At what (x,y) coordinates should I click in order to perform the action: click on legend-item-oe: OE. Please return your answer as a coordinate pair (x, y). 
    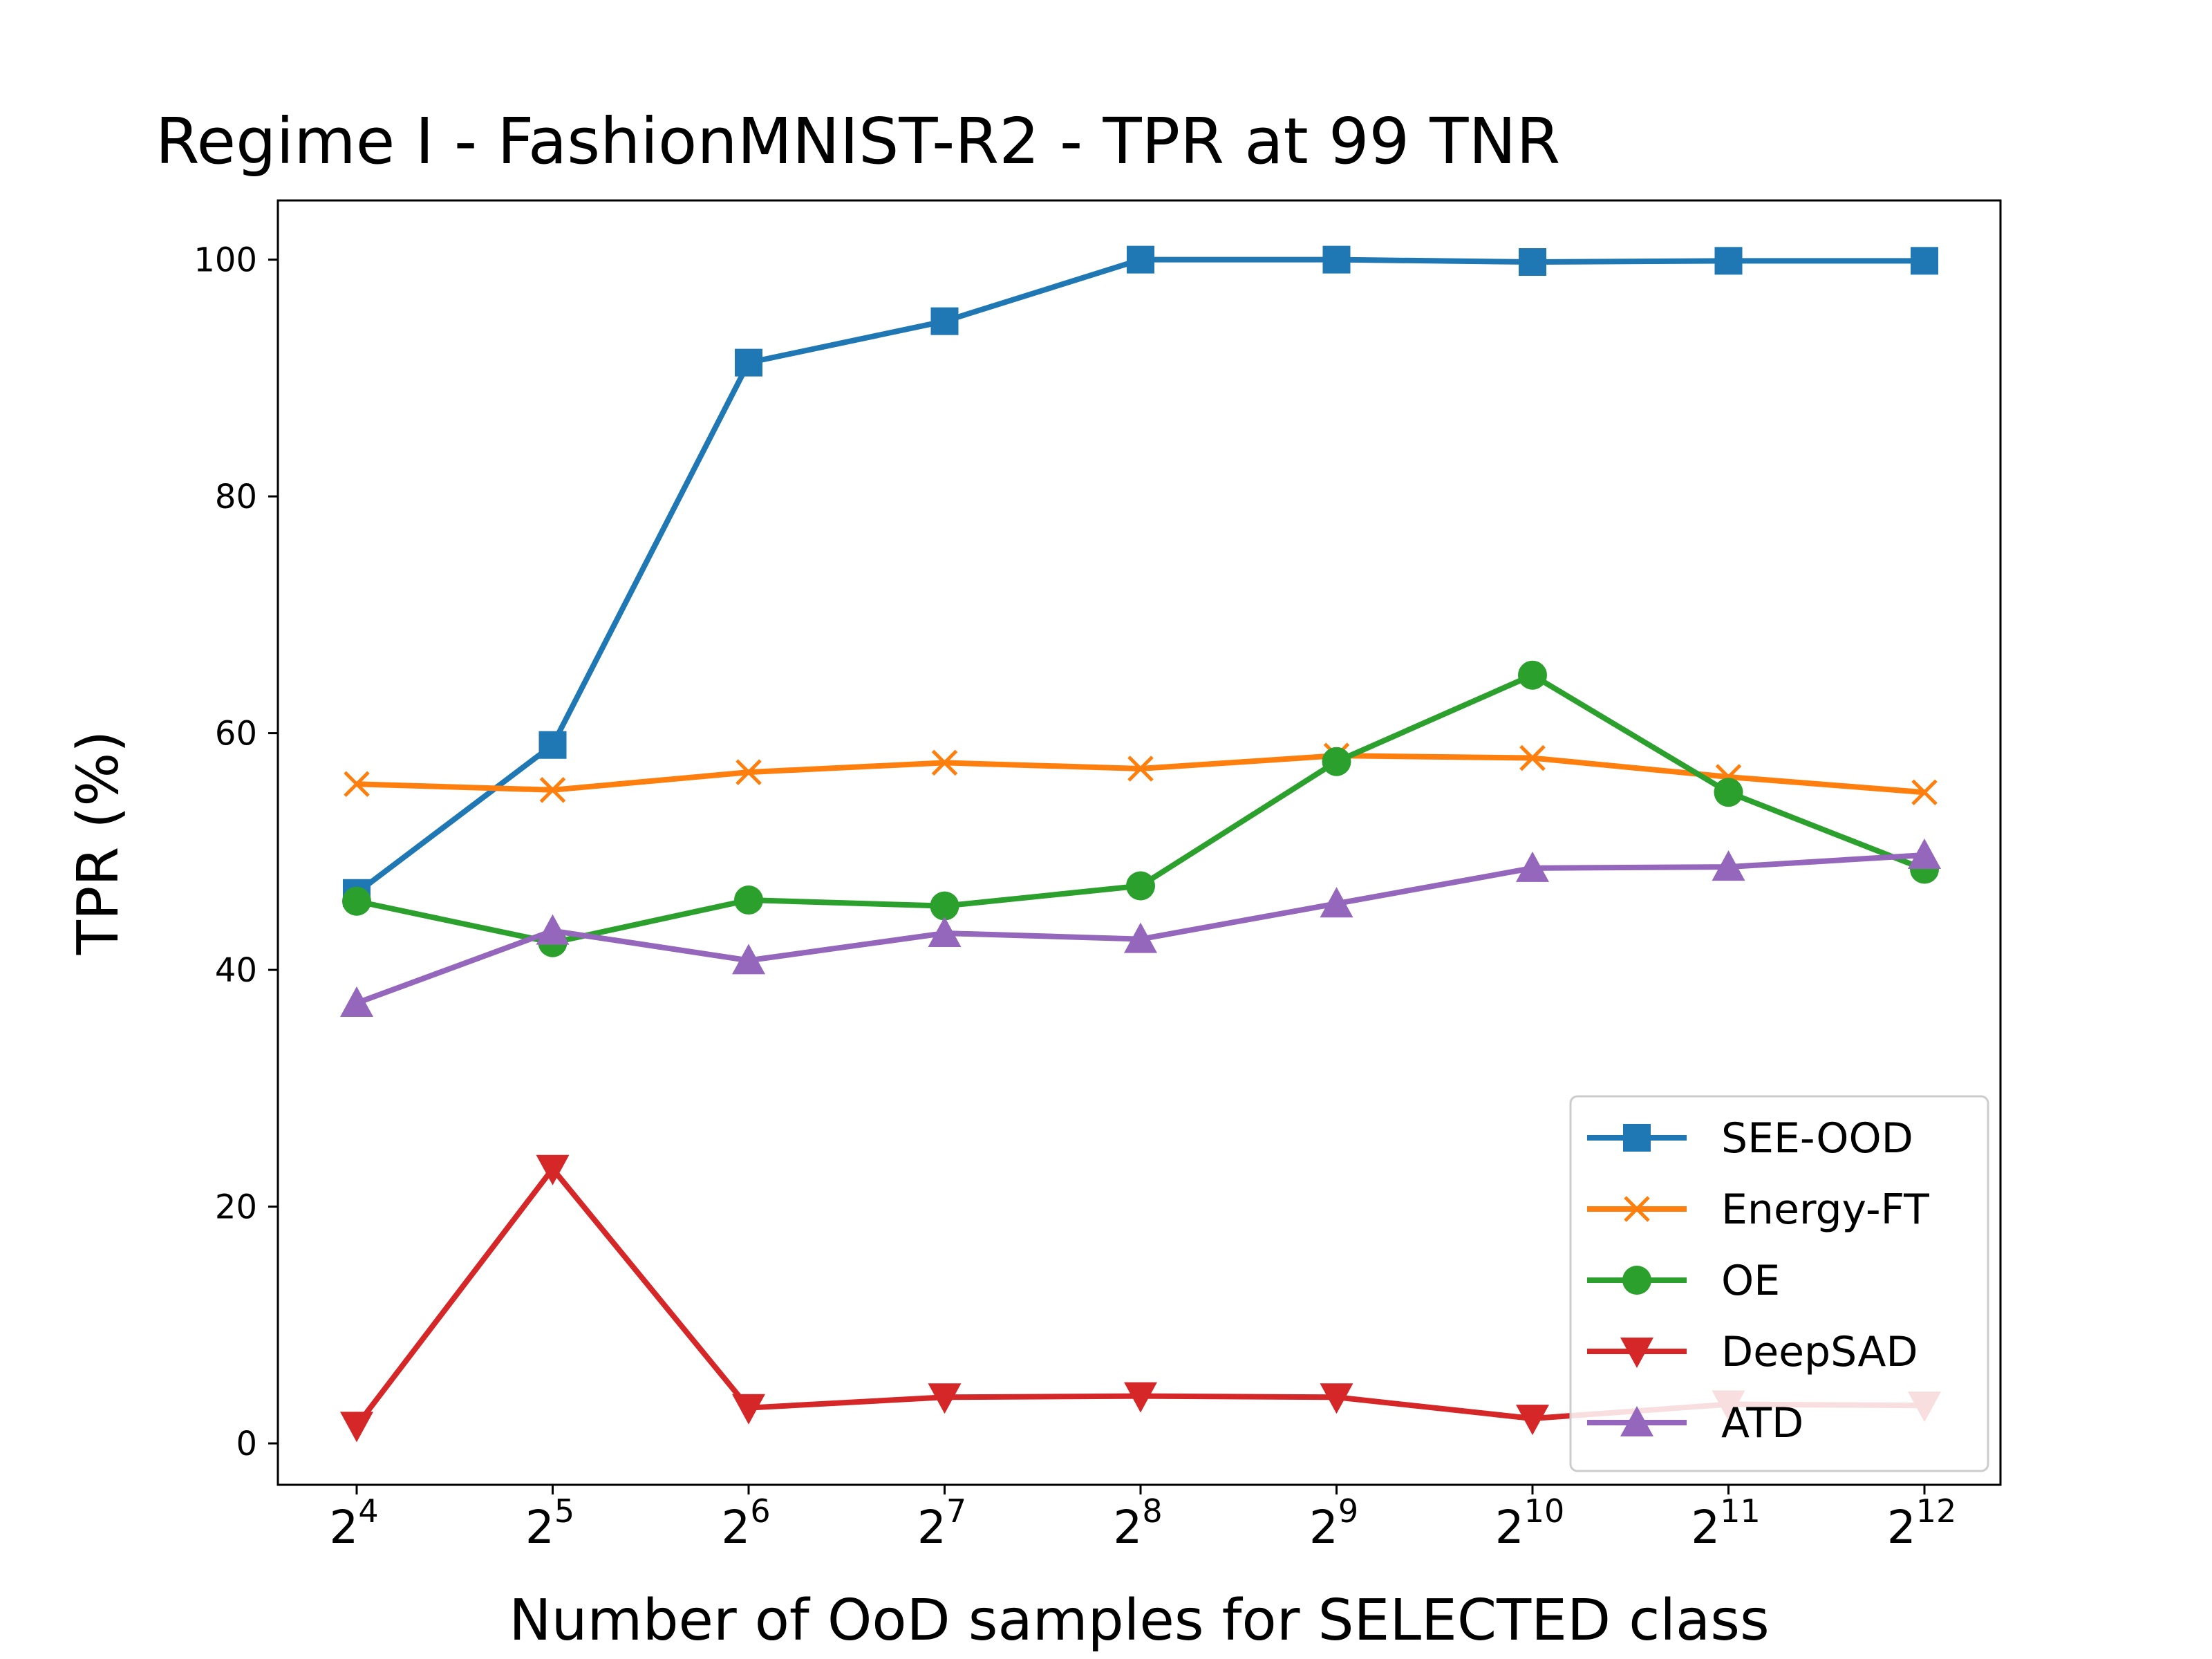
    Looking at the image, I should click on (1684, 1281).